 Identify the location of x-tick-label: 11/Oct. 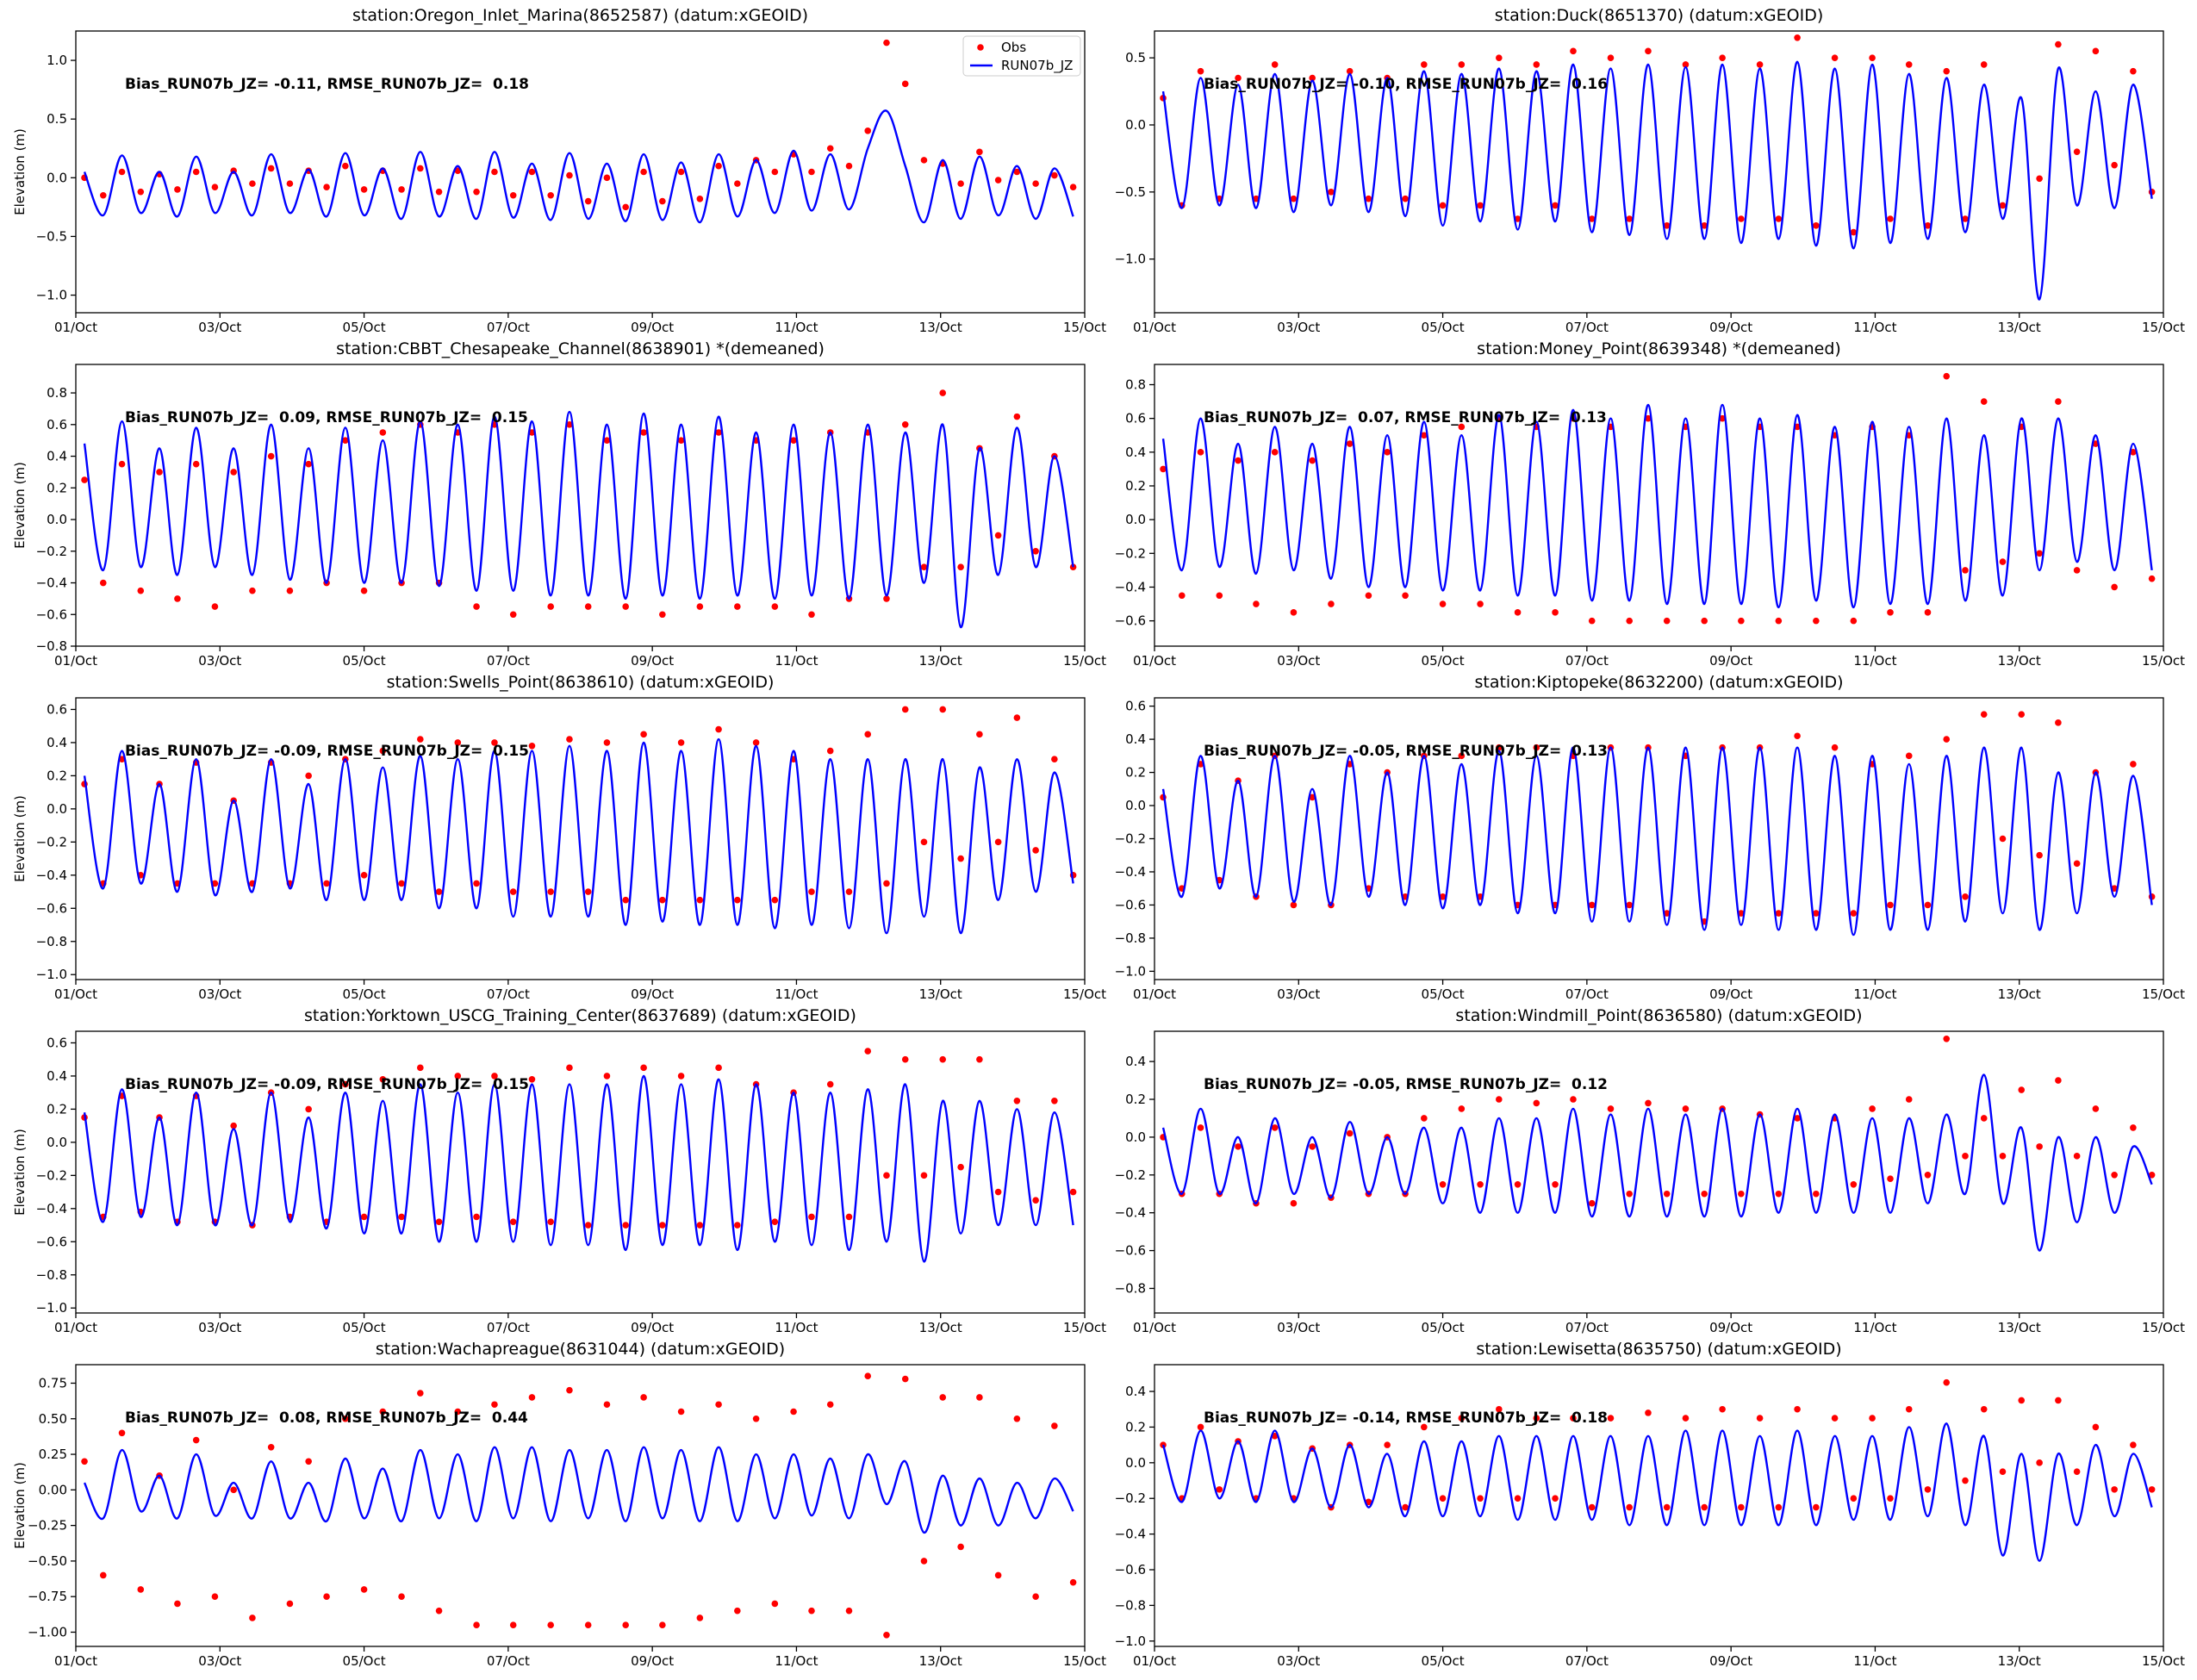
(797, 994).